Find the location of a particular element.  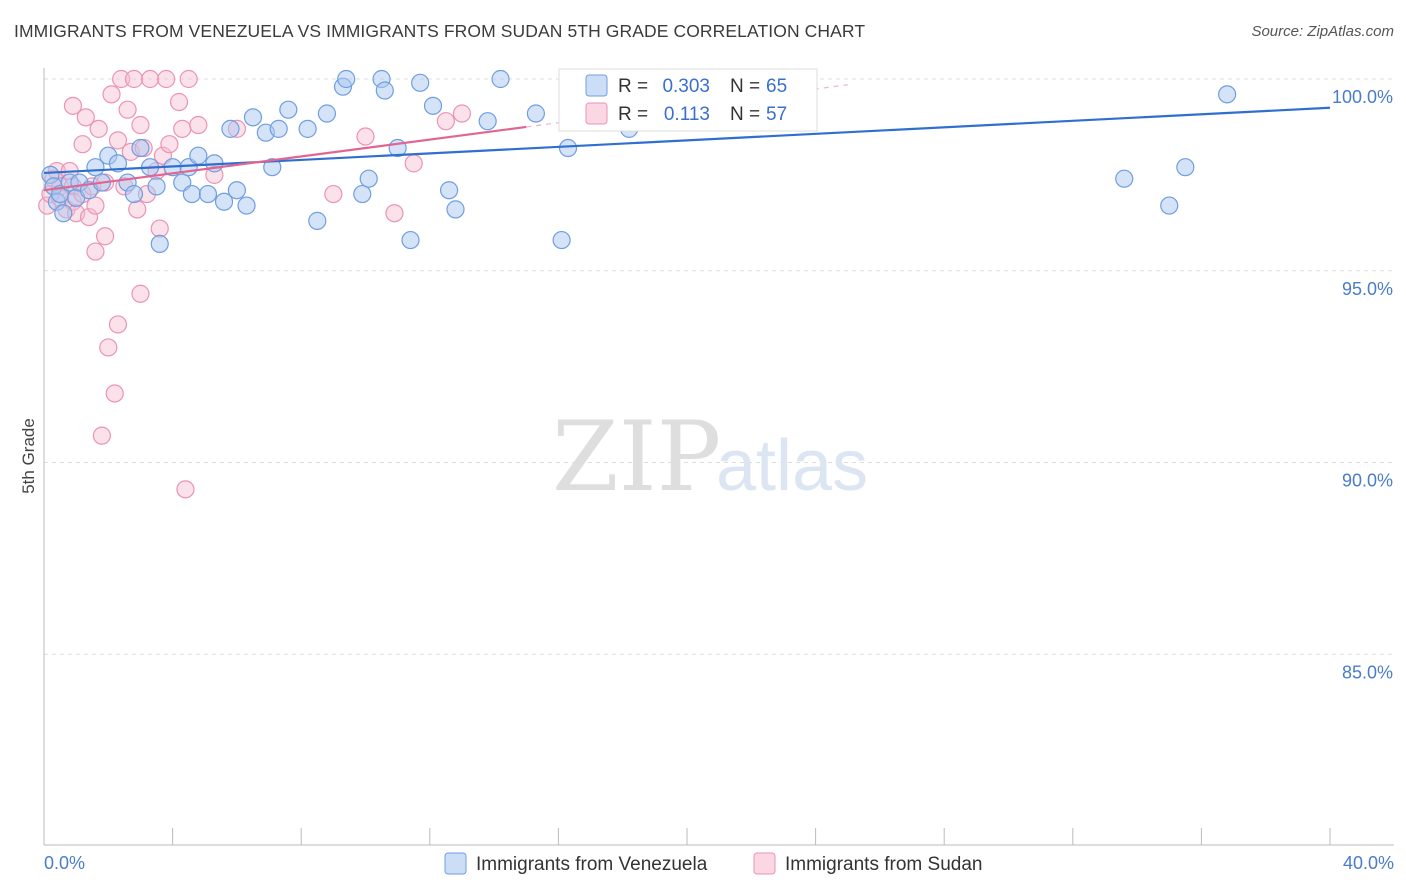

sudan-trend-line is located at coordinates (285, 158).